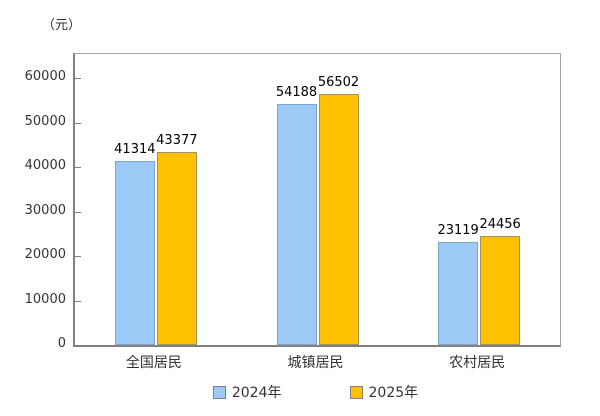  Describe the element at coordinates (45, 121) in the screenshot. I see `y-axis-tick-label: 50000` at that location.